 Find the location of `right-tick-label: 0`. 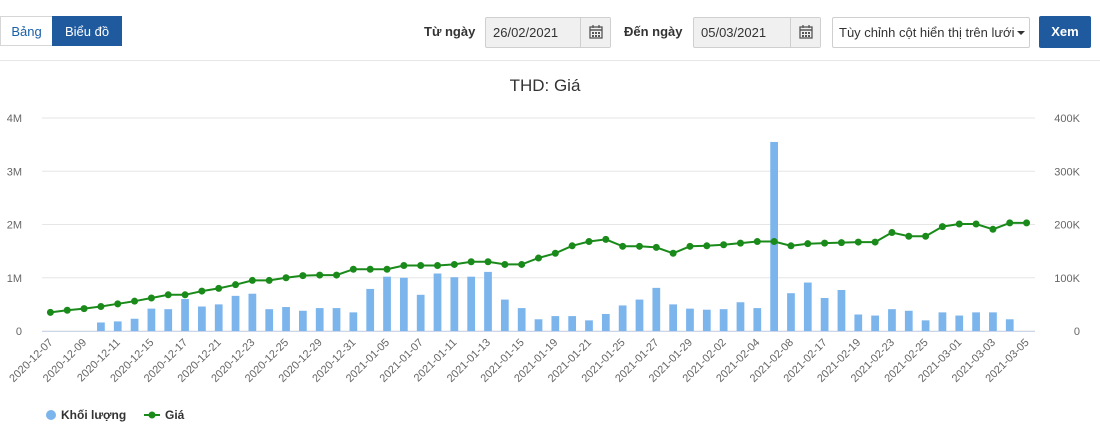

right-tick-label: 0 is located at coordinates (1077, 332).